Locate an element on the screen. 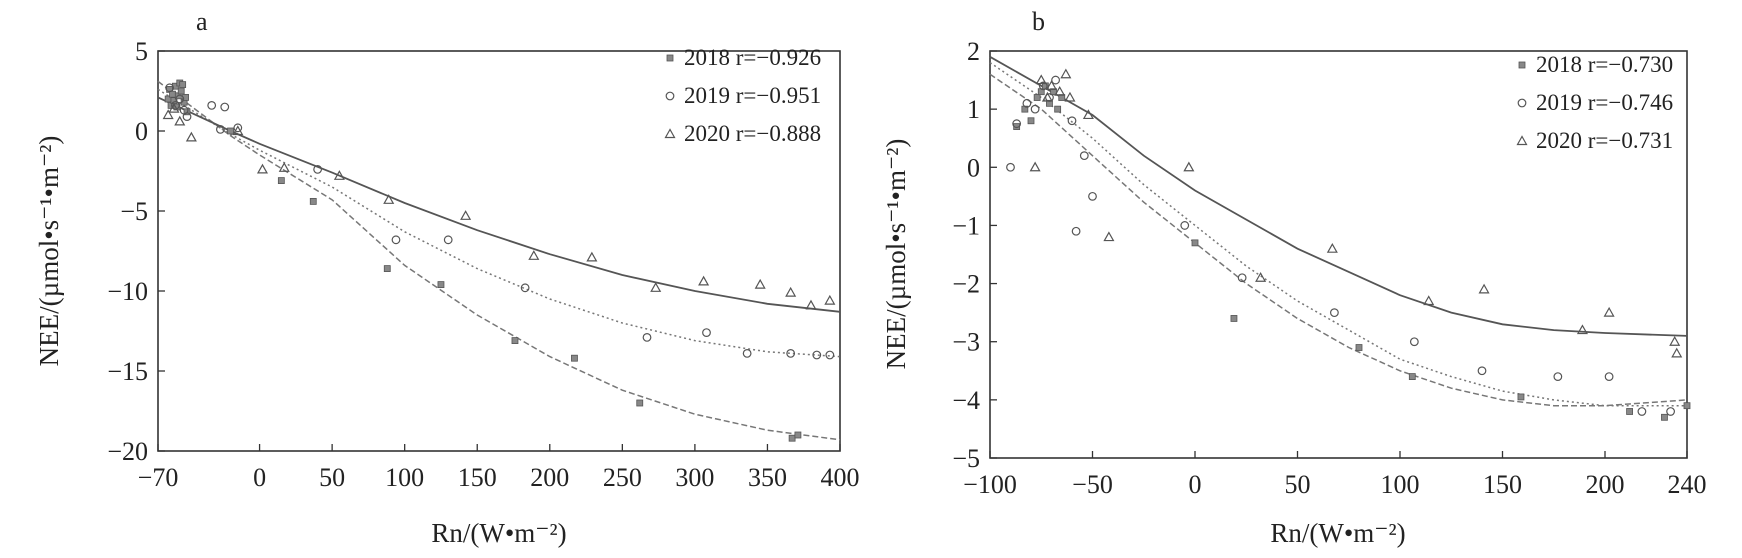  legend-label: 2019 r=−0.951 is located at coordinates (752, 95).